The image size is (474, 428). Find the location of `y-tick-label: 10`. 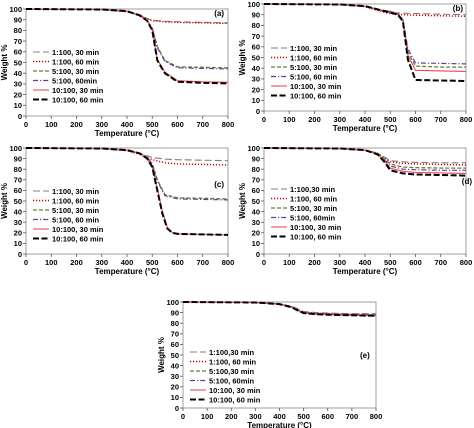

y-tick-label: 10 is located at coordinates (18, 105).